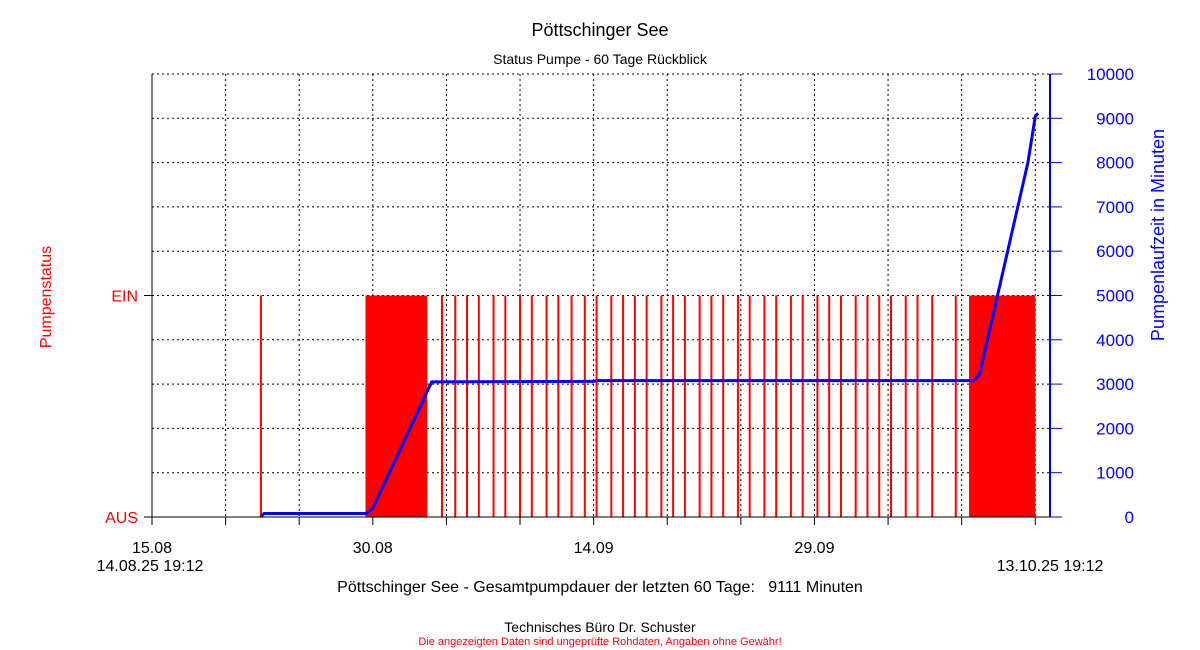  Describe the element at coordinates (814, 548) in the screenshot. I see `x-tick-label: 29.09` at that location.